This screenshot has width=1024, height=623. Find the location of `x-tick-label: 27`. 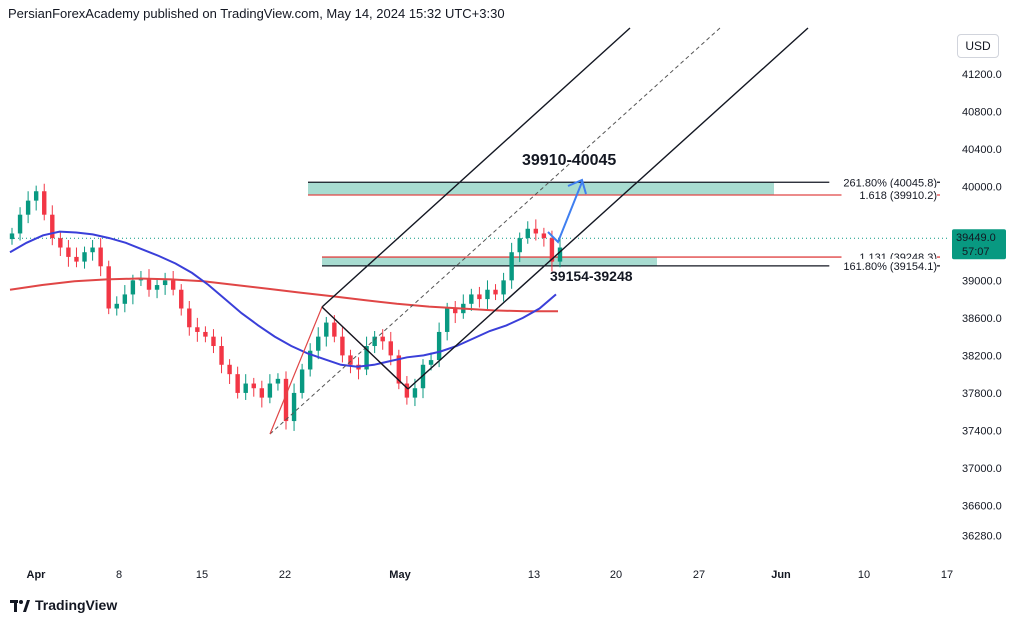

x-tick-label: 27 is located at coordinates (699, 575).